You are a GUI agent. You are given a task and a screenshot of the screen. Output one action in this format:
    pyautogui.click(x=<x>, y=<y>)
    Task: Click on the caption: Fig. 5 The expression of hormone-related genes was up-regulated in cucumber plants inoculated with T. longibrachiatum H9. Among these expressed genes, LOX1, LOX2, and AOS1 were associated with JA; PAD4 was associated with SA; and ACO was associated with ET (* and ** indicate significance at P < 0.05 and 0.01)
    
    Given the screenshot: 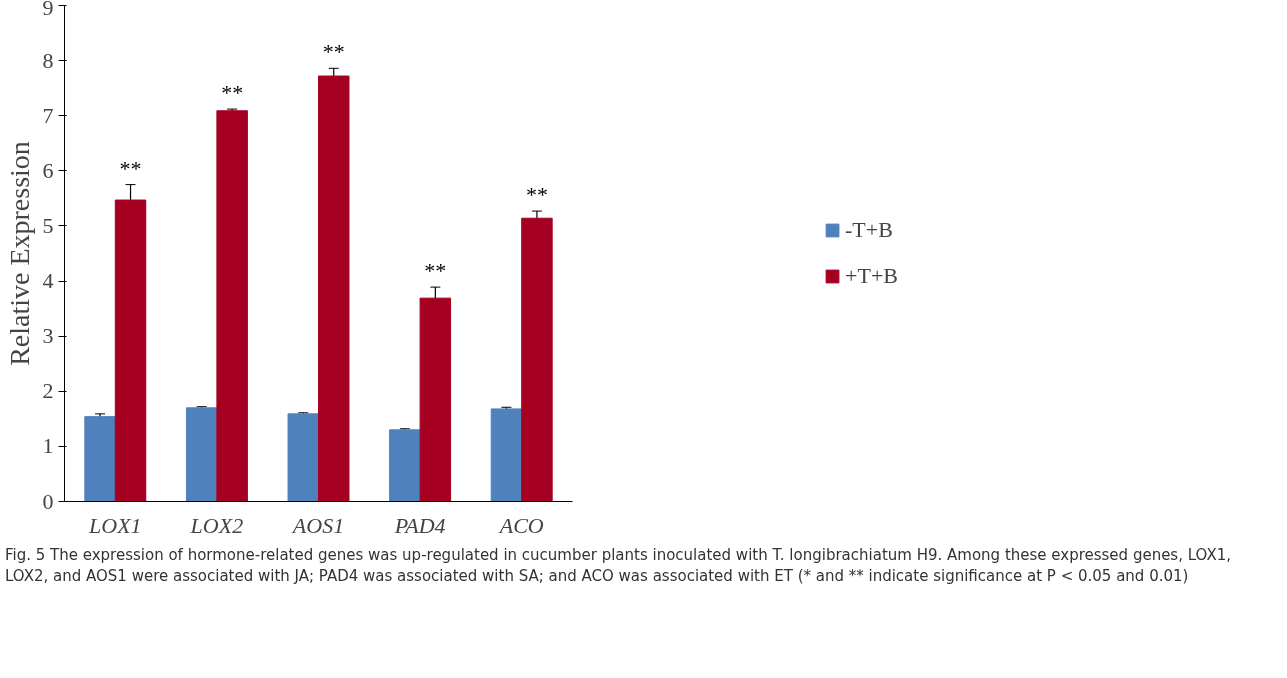 What is the action you would take?
    pyautogui.click(x=618, y=566)
    